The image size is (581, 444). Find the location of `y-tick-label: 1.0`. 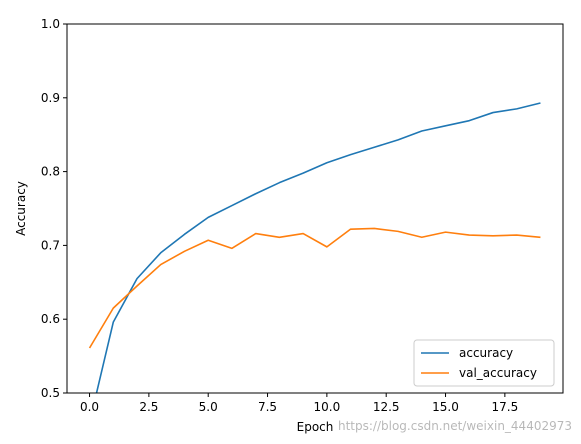

y-tick-label: 1.0 is located at coordinates (50, 24).